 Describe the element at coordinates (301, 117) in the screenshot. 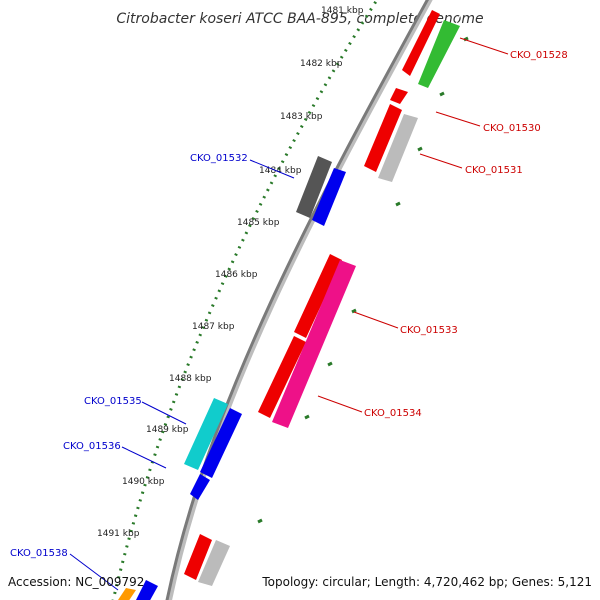

I see `kbp-label-1483: 1483 kbp` at that location.